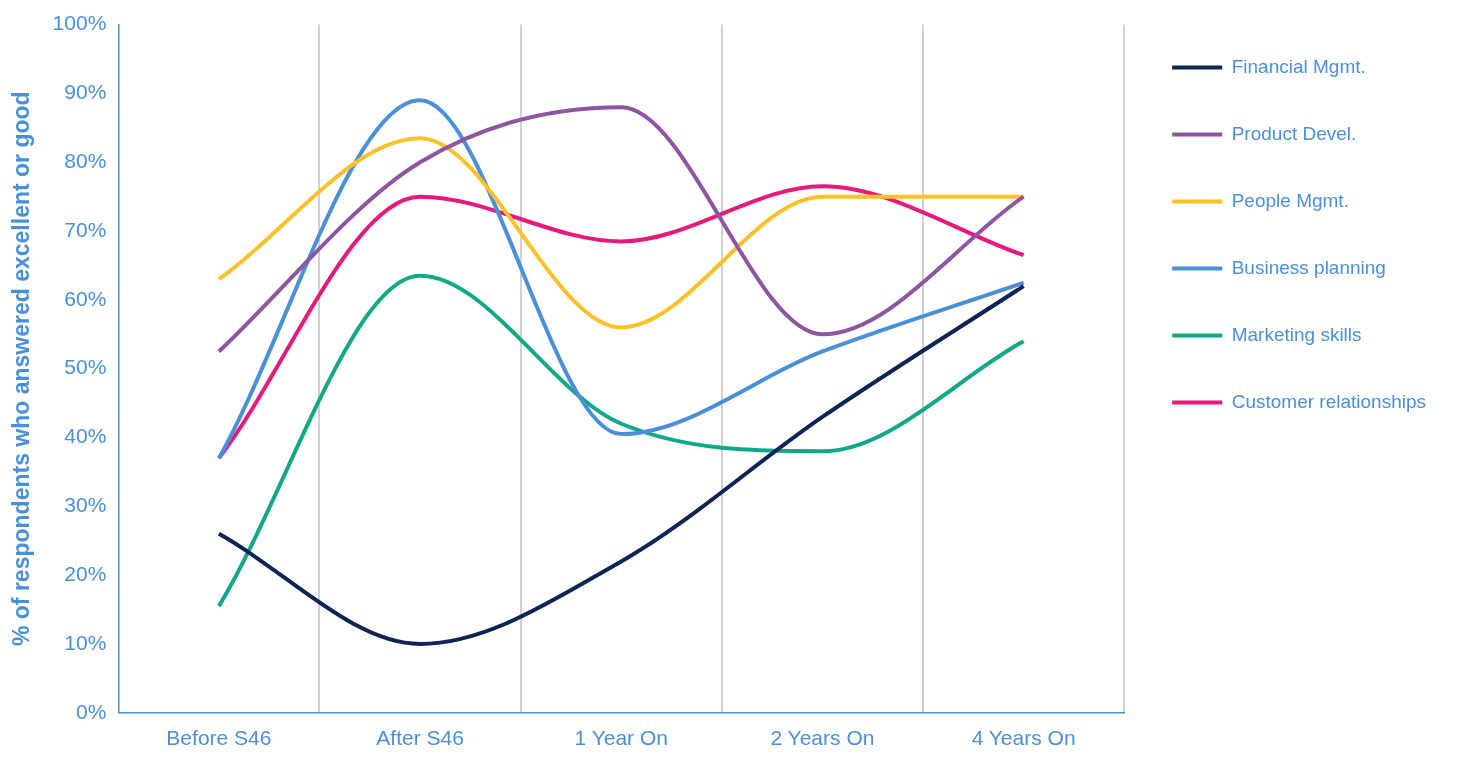 This screenshot has height=778, width=1466. Describe the element at coordinates (85, 367) in the screenshot. I see `y-tick-label: 50%` at that location.